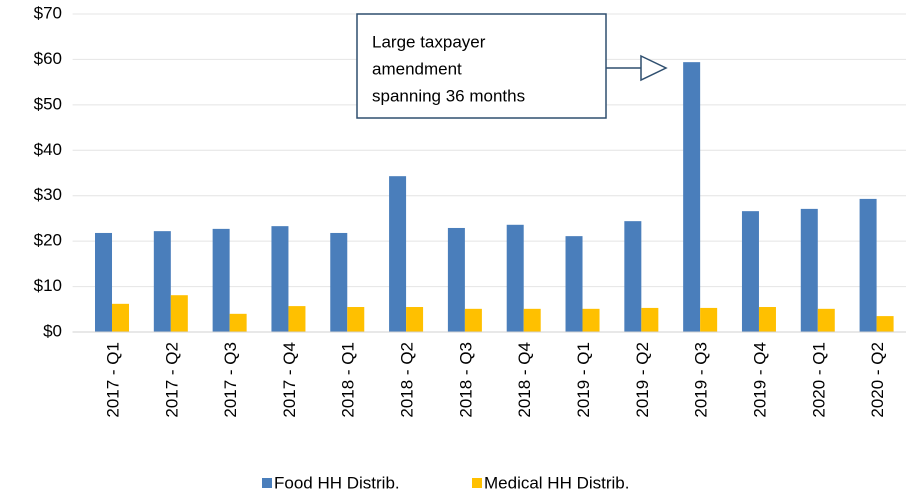 Image resolution: width=911 pixels, height=497 pixels. Describe the element at coordinates (337, 482) in the screenshot. I see `legend-label: Food HH Distrib.` at that location.